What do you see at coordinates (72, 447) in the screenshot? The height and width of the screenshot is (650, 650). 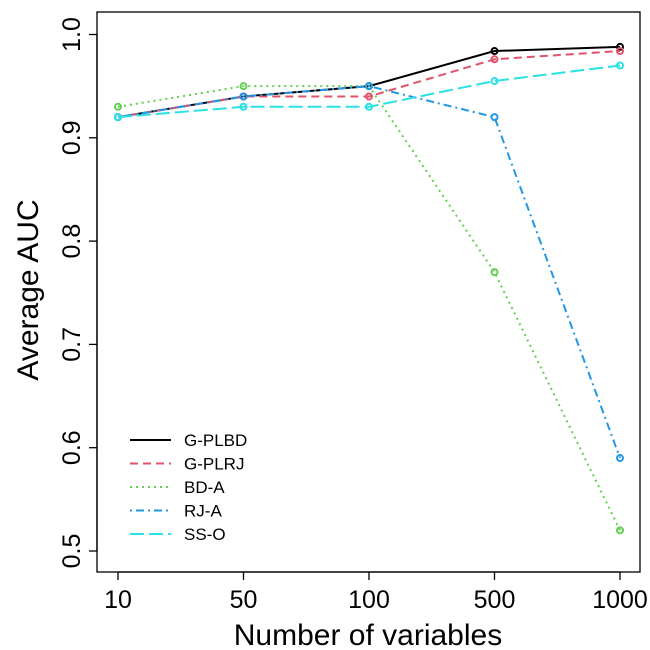 I see `y-tick-label: 0.6` at bounding box center [72, 447].